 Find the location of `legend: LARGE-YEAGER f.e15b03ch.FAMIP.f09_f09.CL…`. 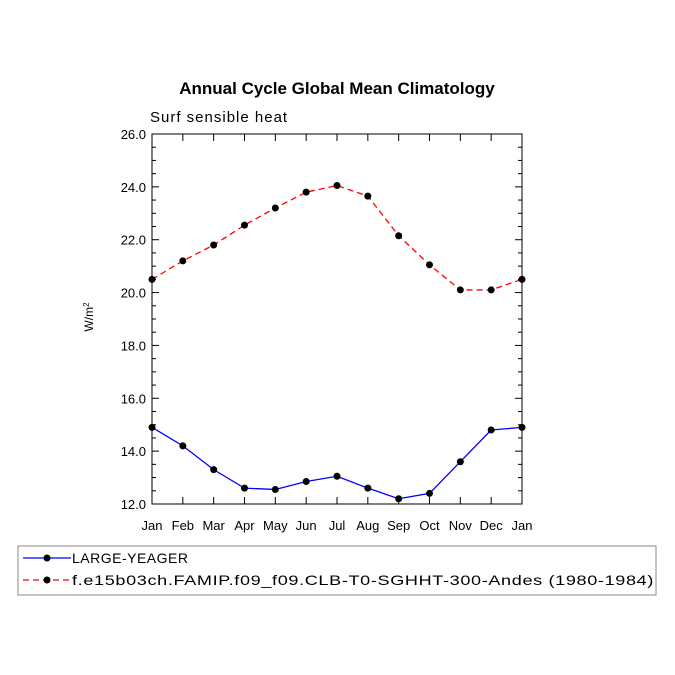

legend: LARGE-YEAGER f.e15b03ch.FAMIP.f09_f09.CL… is located at coordinates (337, 570).